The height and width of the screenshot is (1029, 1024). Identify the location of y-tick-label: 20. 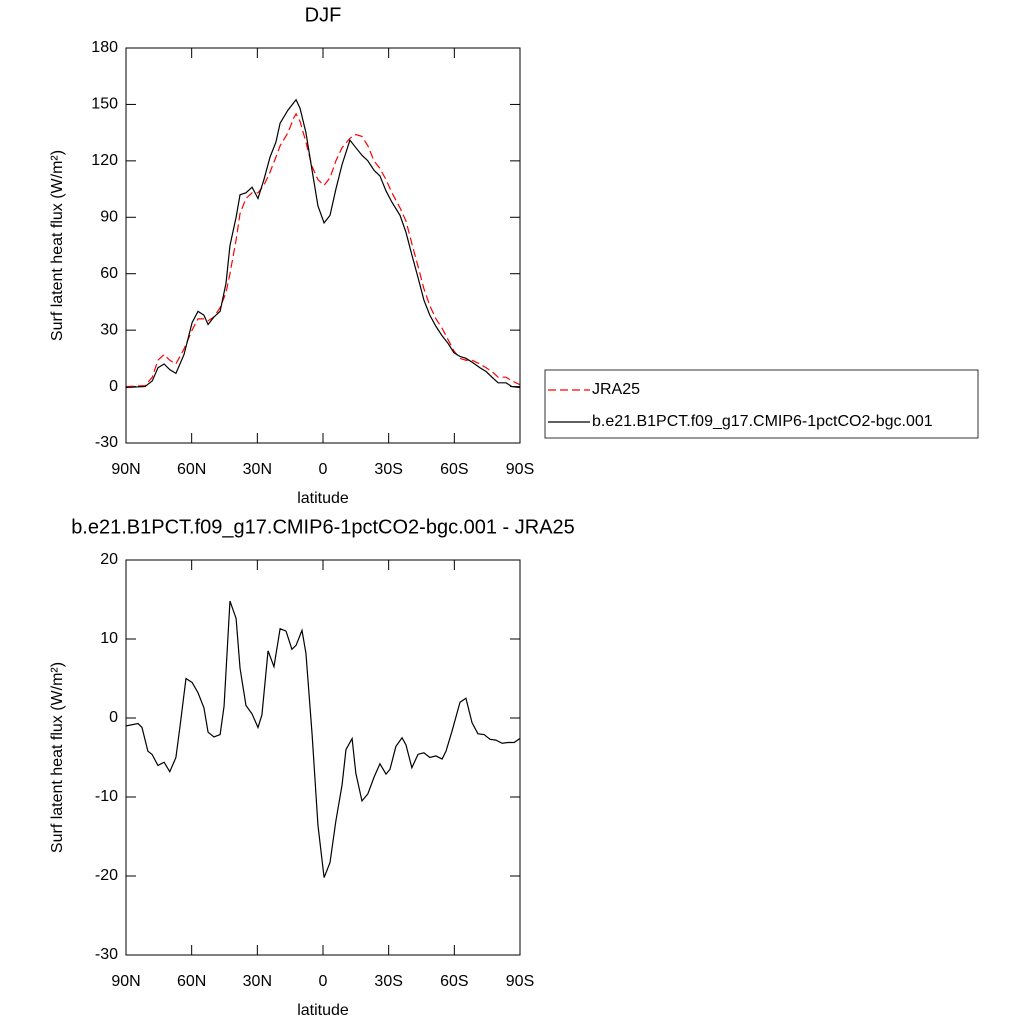
(109, 559).